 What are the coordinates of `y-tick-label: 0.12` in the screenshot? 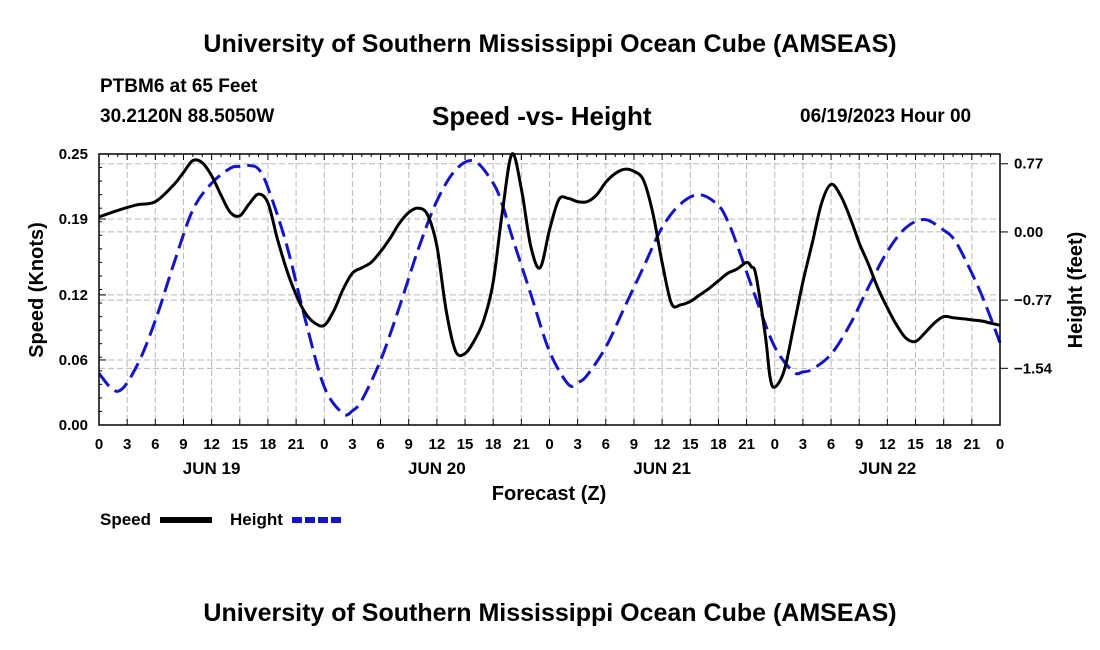 It's located at (73, 295).